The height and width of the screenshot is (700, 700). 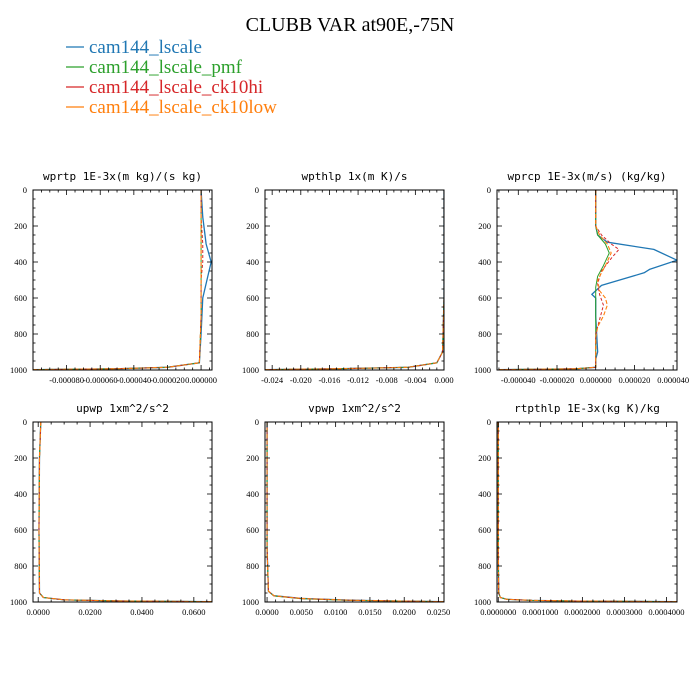 What do you see at coordinates (582, 612) in the screenshot?
I see `x-tick-label: 0.0002000` at bounding box center [582, 612].